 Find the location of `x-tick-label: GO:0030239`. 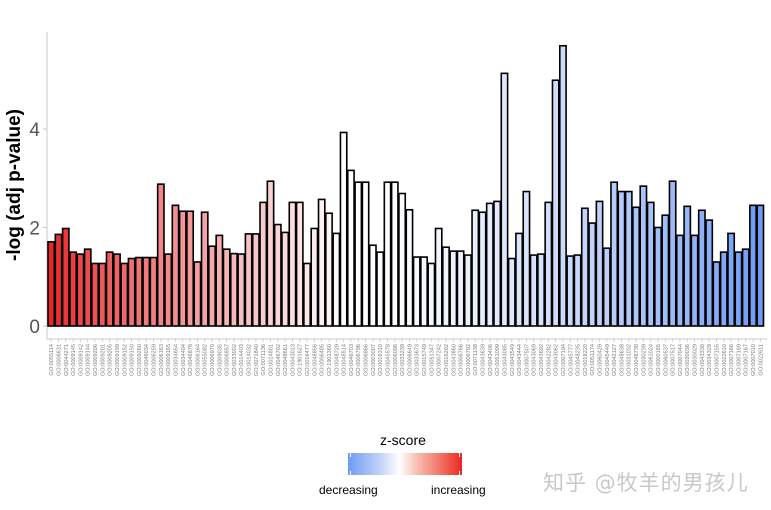

x-tick-label: GO:0030239 is located at coordinates (644, 360).